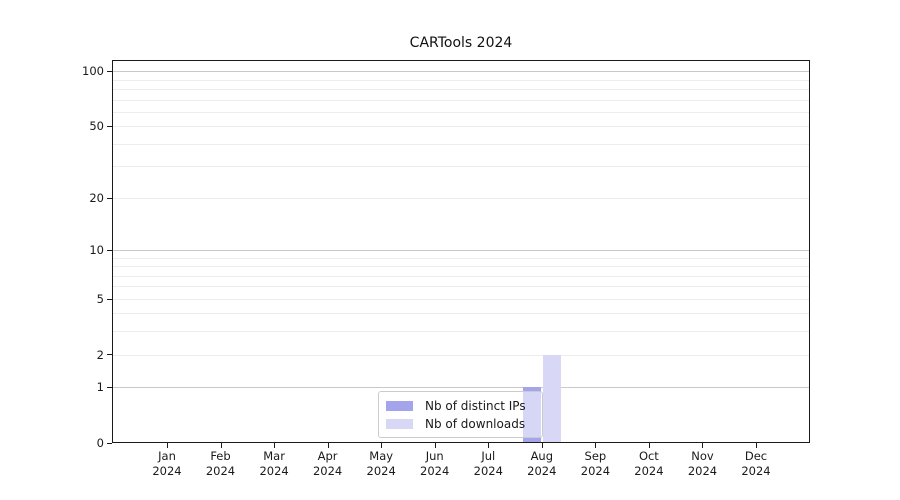 This screenshot has height=500, width=900. I want to click on legend-label-distinct-ips: Nb of distinct IPs, so click(475, 405).